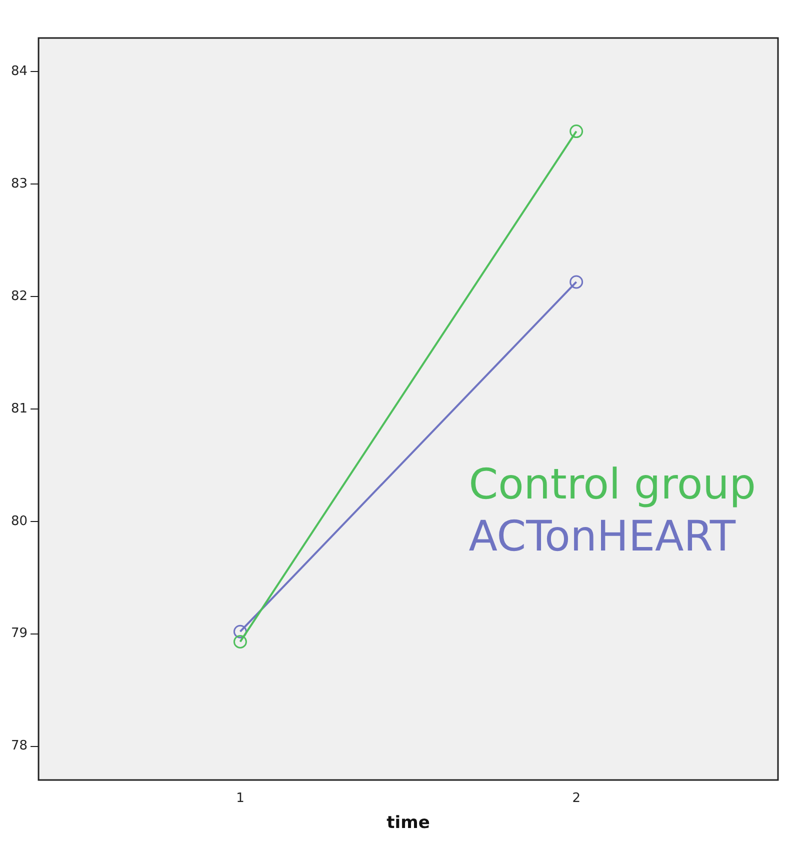  I want to click on x-tick-label: 2, so click(576, 798).